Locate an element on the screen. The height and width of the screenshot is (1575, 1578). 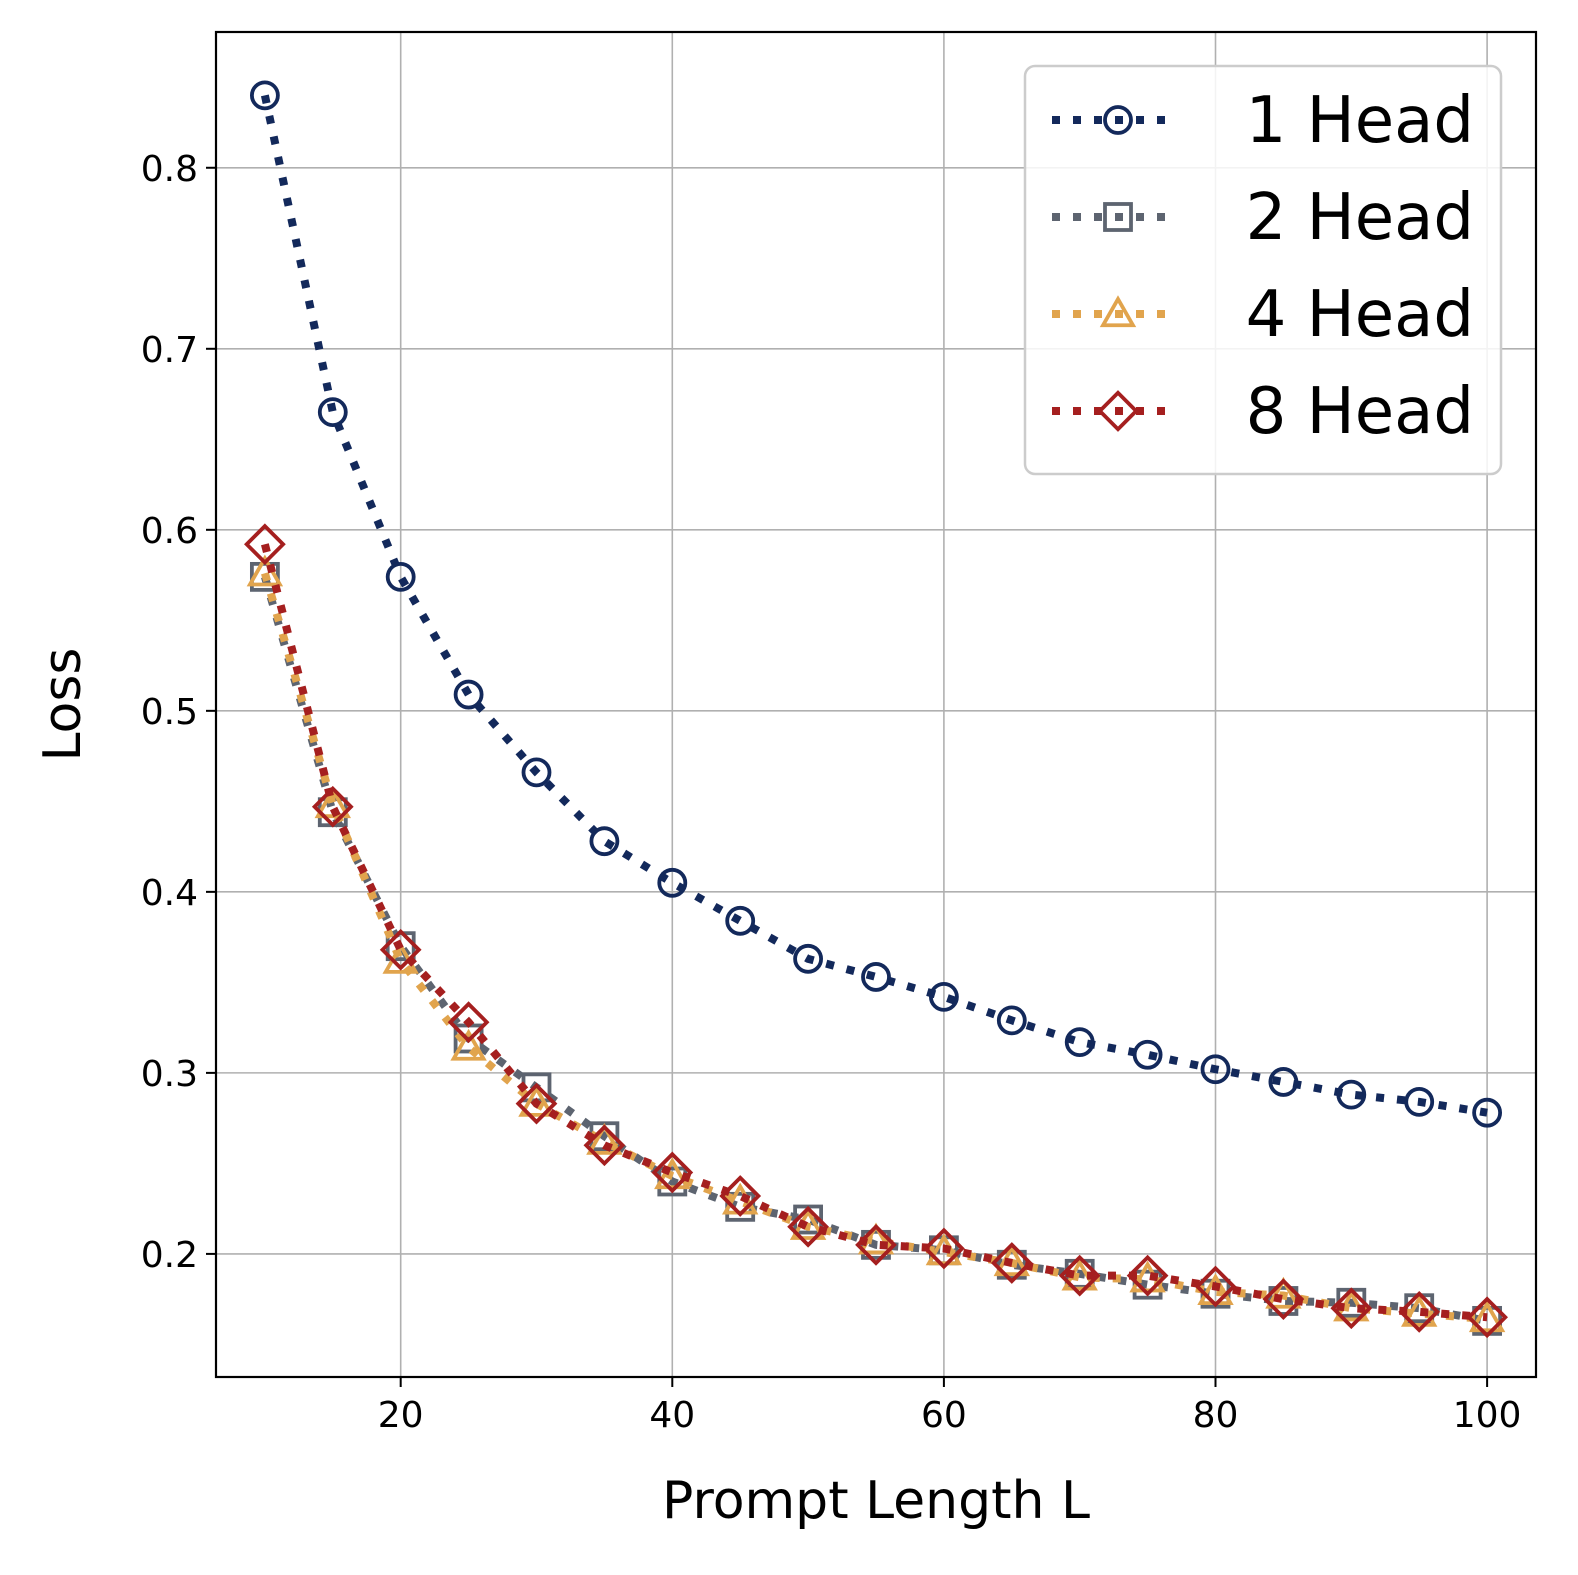
legend-entry: 2 Head is located at coordinates (1263, 218).